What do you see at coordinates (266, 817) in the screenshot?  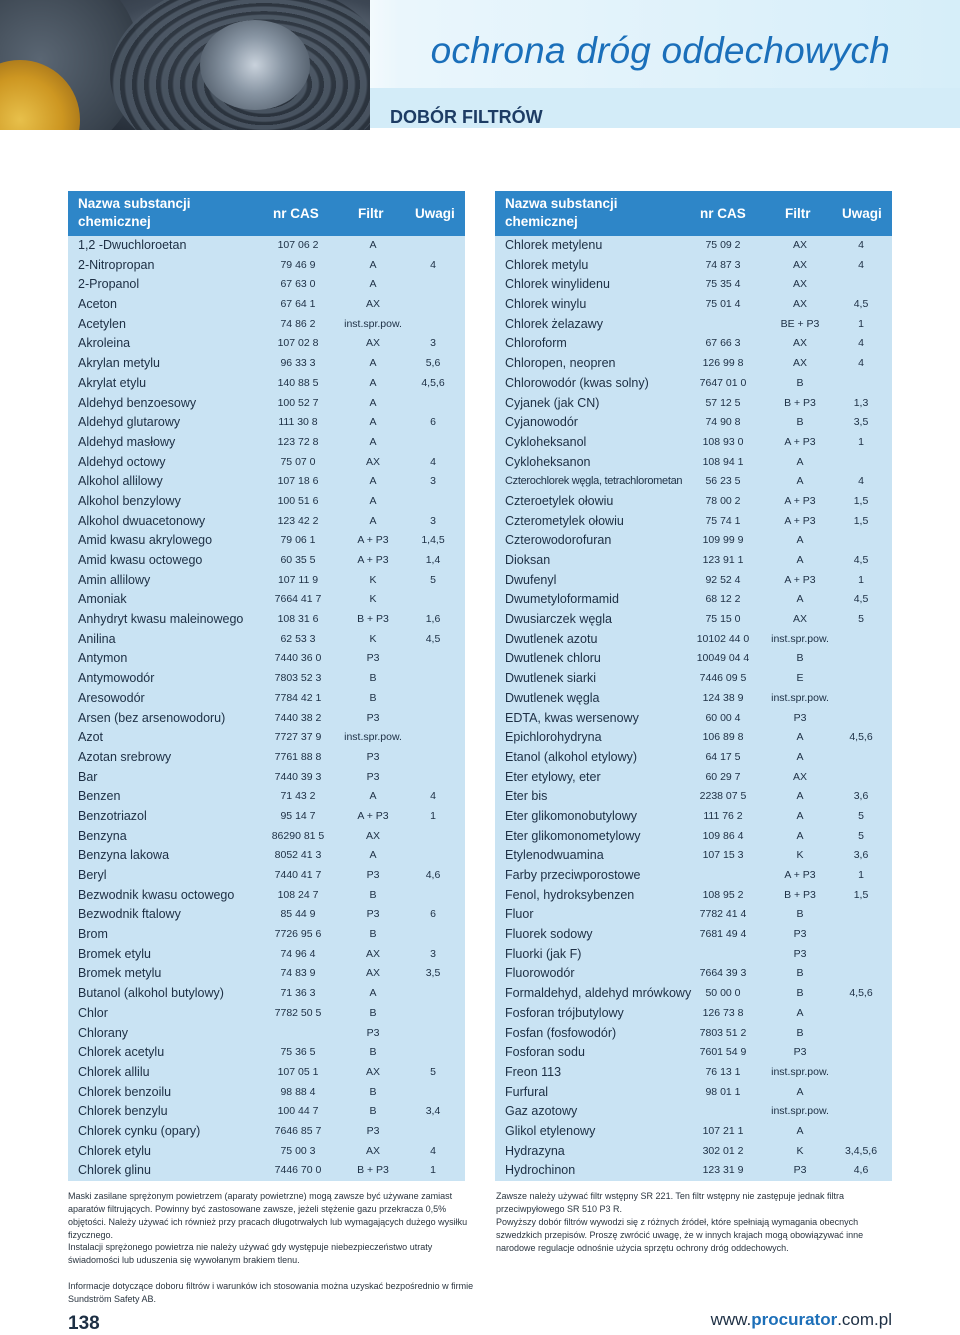 I see `table-row: Benzotriazol 95 14 7 A + P3 1` at bounding box center [266, 817].